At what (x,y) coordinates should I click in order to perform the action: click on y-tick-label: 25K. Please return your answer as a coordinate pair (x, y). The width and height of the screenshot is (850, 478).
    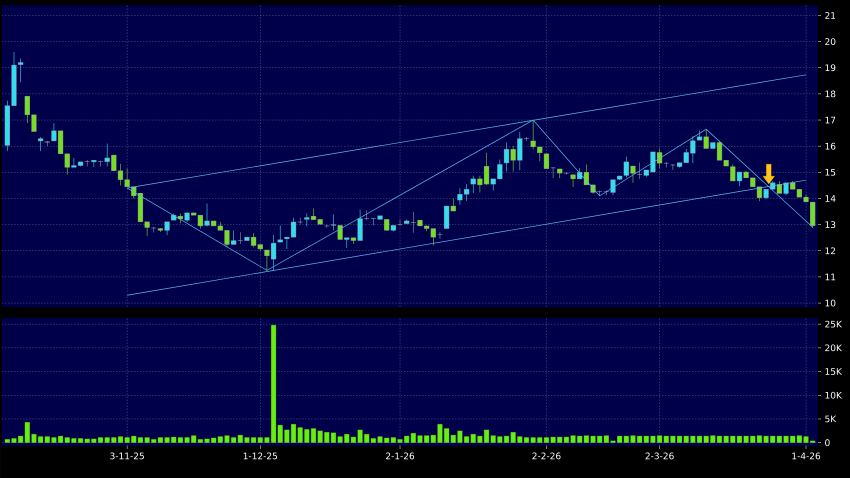
    Looking at the image, I should click on (833, 324).